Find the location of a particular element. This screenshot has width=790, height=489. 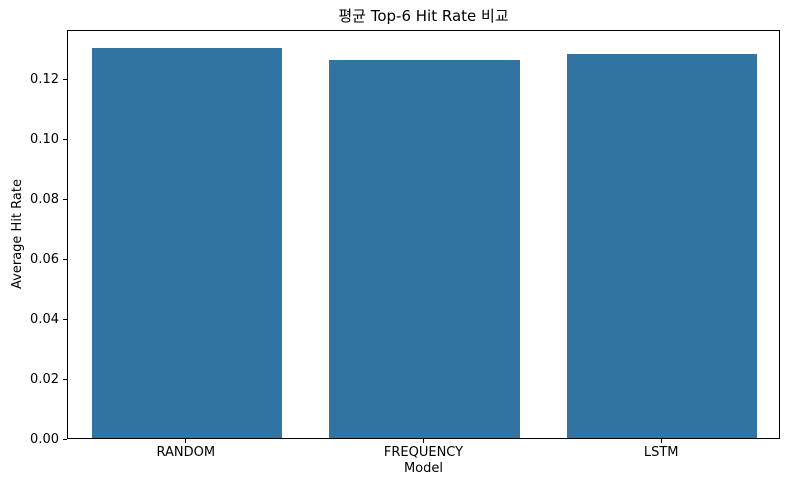

y-tick-label: 0.06 is located at coordinates (44, 259).